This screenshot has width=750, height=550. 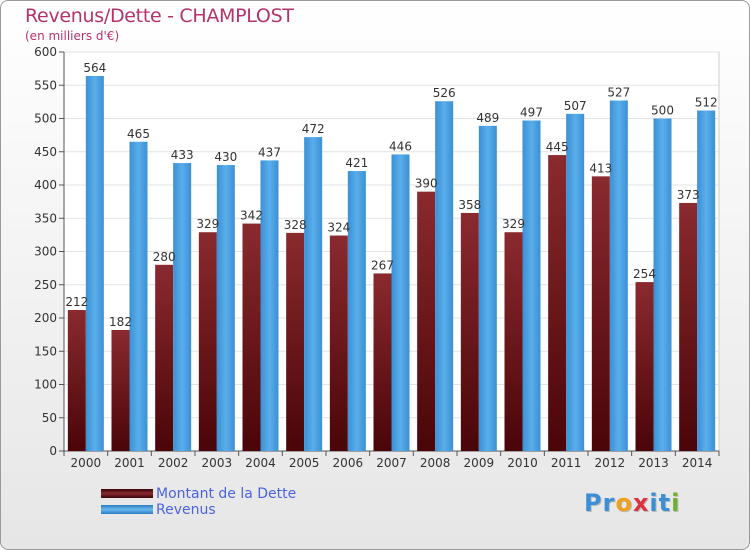 What do you see at coordinates (94, 68) in the screenshot?
I see `data-label: 564` at bounding box center [94, 68].